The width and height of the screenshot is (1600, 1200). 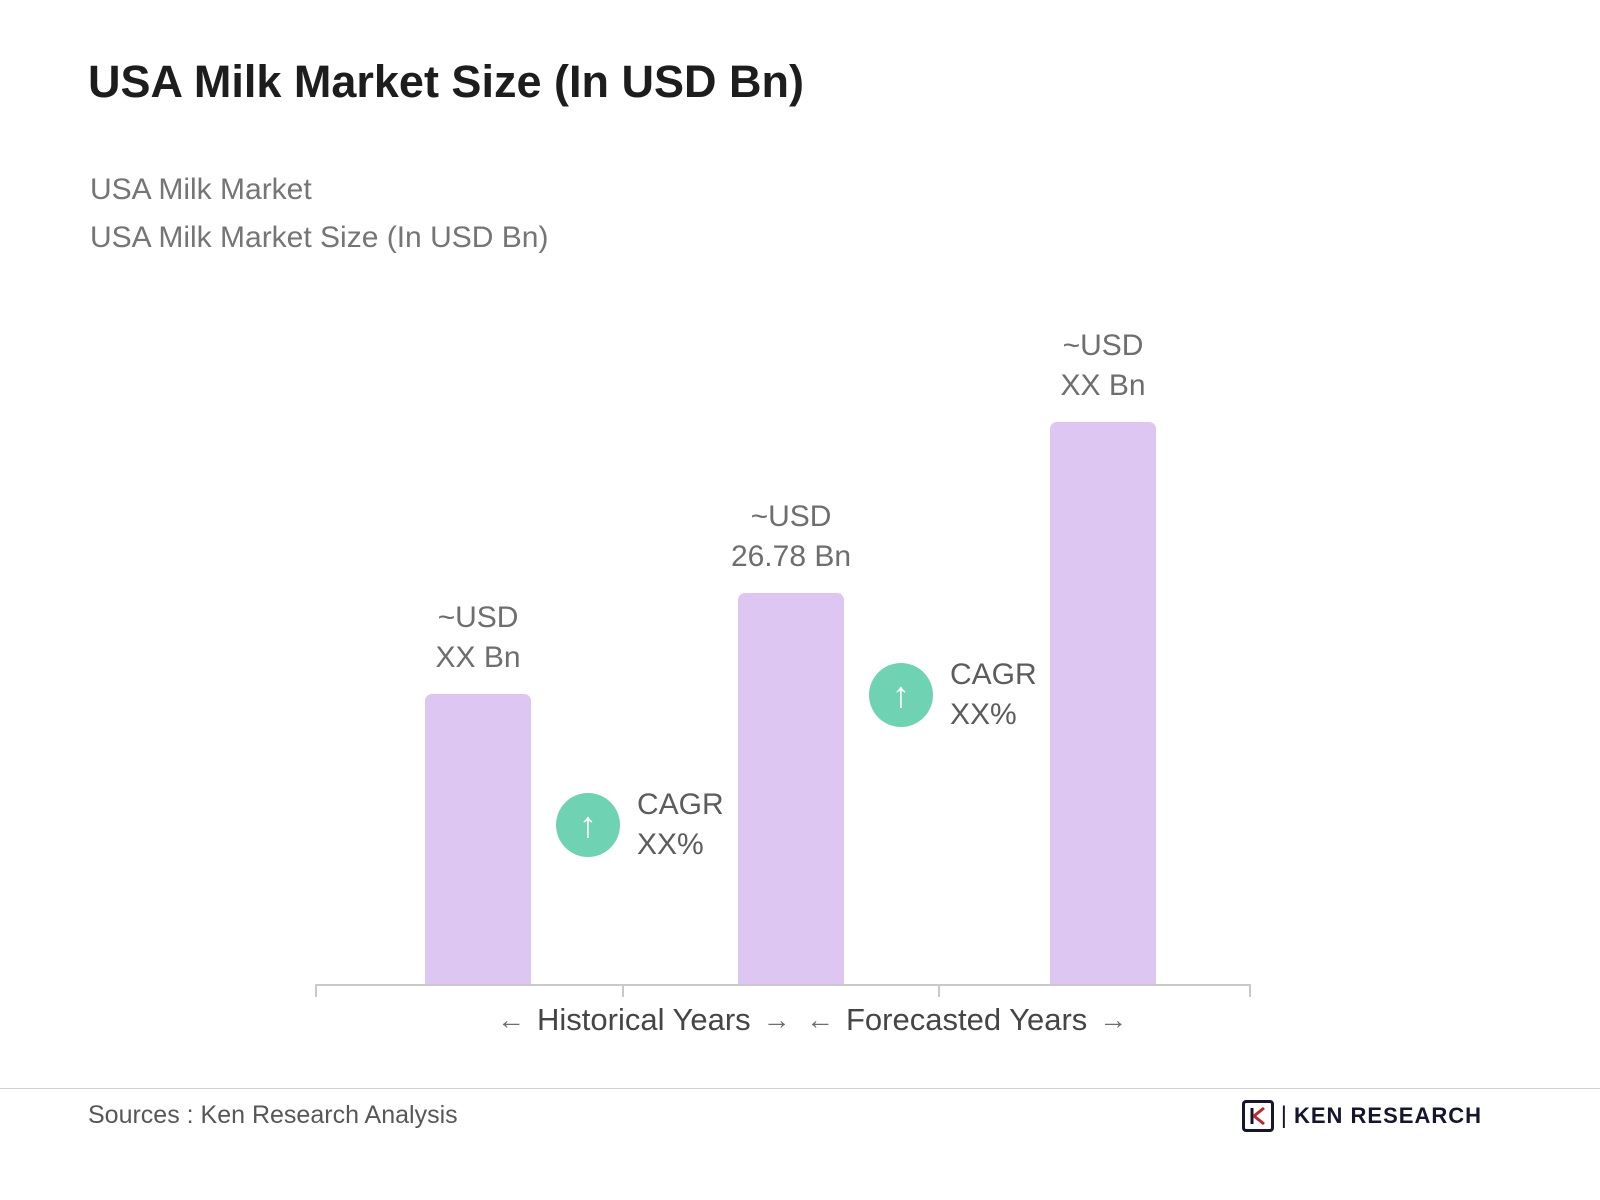 I want to click on axis-group-forecasted-years: ← Forecasted Years →, so click(x=966, y=1020).